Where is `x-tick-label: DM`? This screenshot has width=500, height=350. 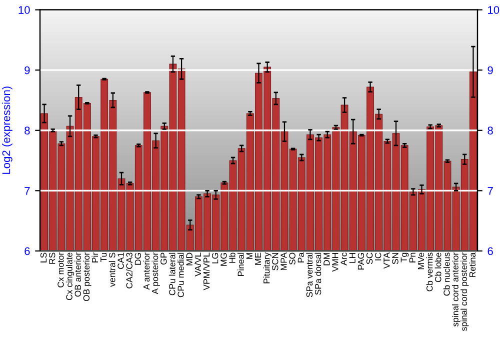
x-tick-label: DM is located at coordinates (327, 259).